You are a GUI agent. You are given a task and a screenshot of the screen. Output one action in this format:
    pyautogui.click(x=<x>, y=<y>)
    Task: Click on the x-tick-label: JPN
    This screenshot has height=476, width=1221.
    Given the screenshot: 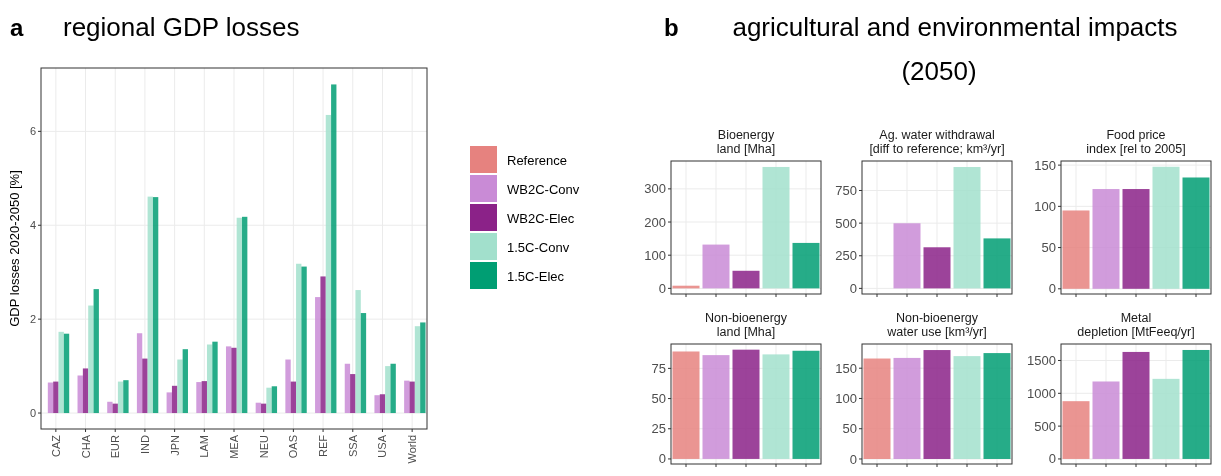 What is the action you would take?
    pyautogui.click(x=174, y=445)
    